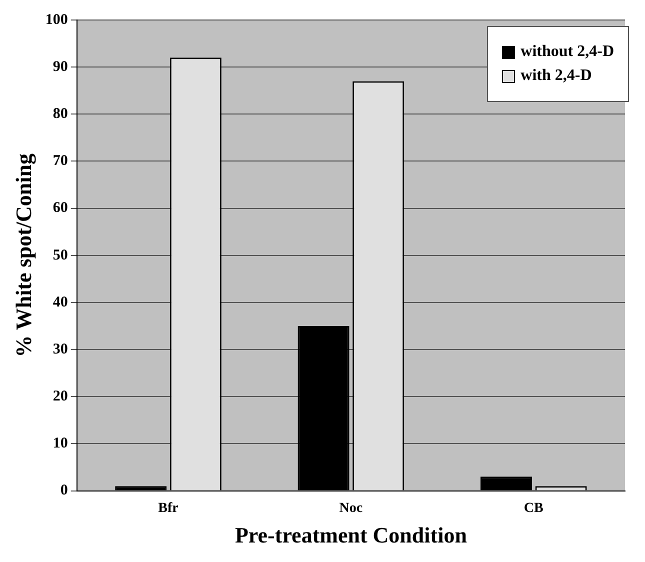  I want to click on x-axis-title: Pre-treatment Condition, so click(350, 535).